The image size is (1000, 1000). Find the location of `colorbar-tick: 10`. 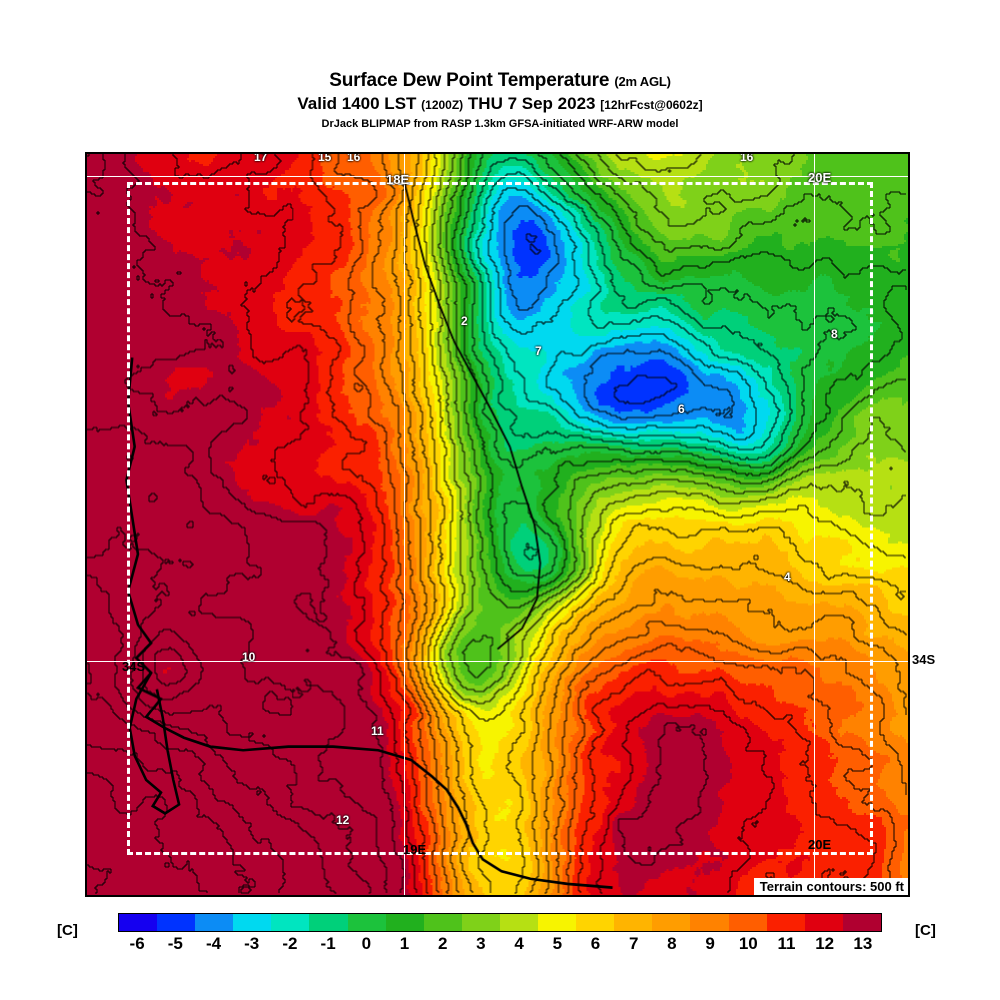

colorbar-tick: 10 is located at coordinates (748, 943).